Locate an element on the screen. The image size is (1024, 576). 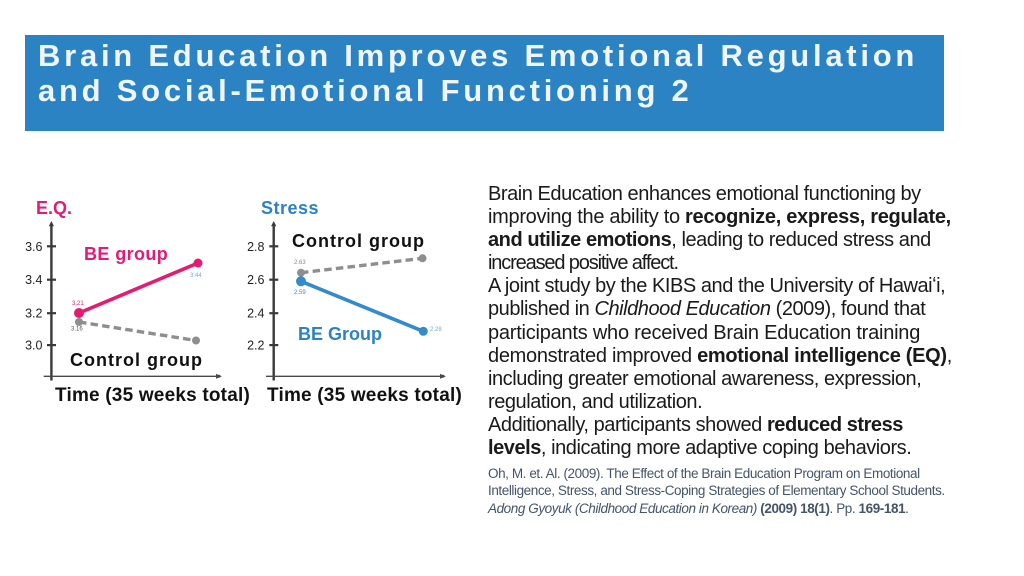
svg-text: 3.2 is located at coordinates (33, 314).